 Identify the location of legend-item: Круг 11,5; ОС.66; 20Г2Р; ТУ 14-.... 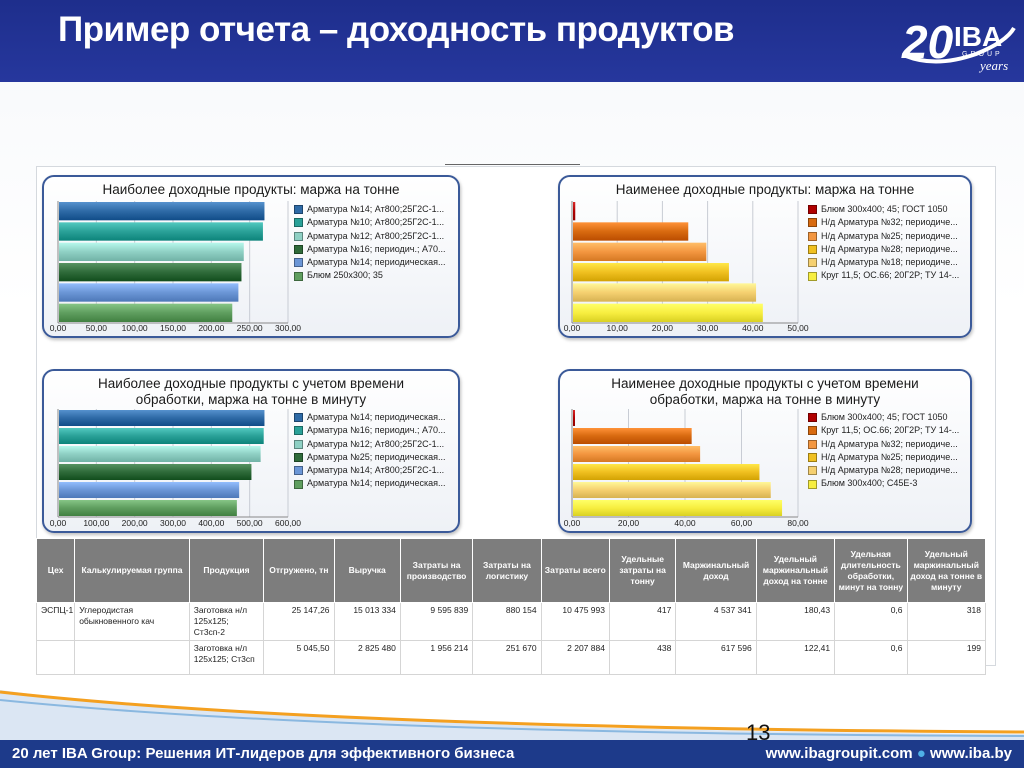
(898, 430).